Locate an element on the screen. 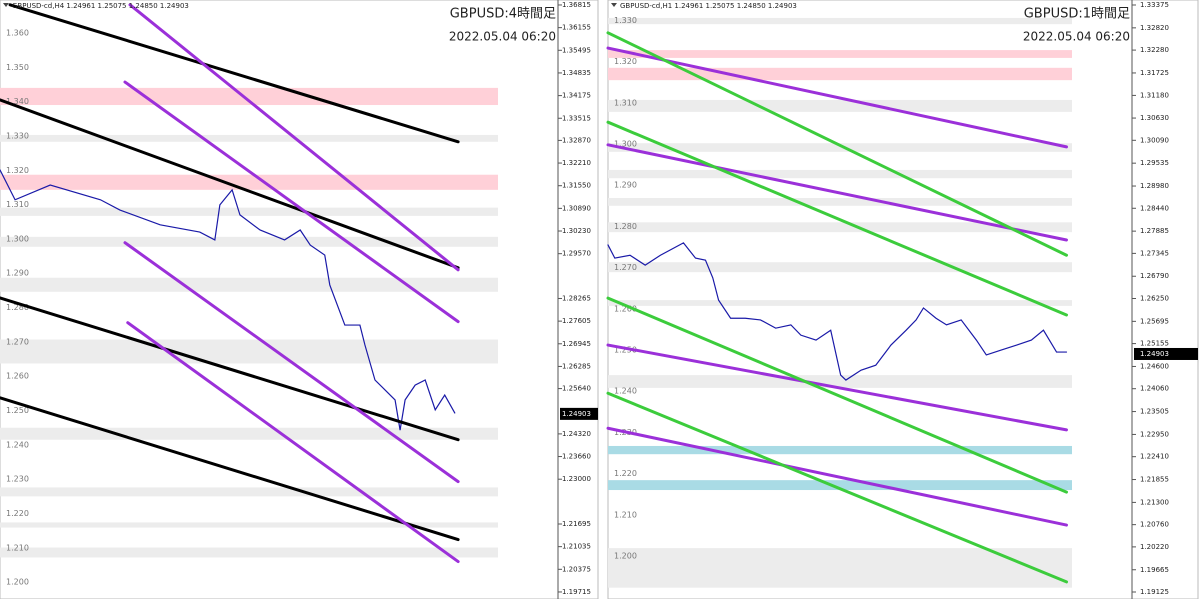  chart-subtitle: 2022.05.04 06:20 is located at coordinates (1076, 37).